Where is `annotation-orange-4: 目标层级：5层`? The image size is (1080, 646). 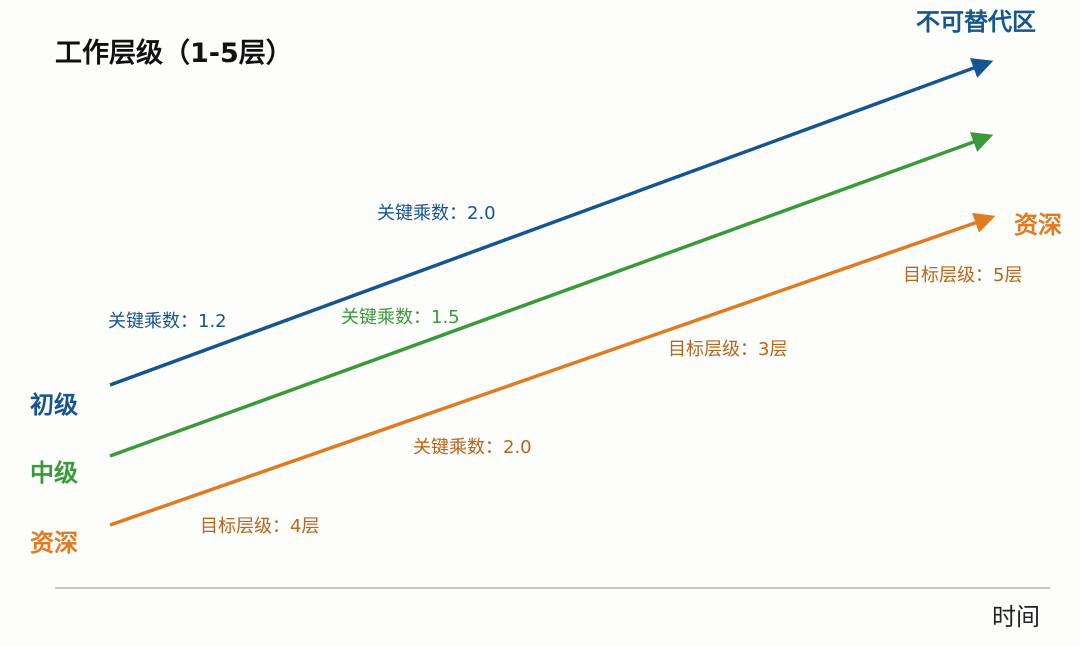 annotation-orange-4: 目标层级：5层 is located at coordinates (962, 275).